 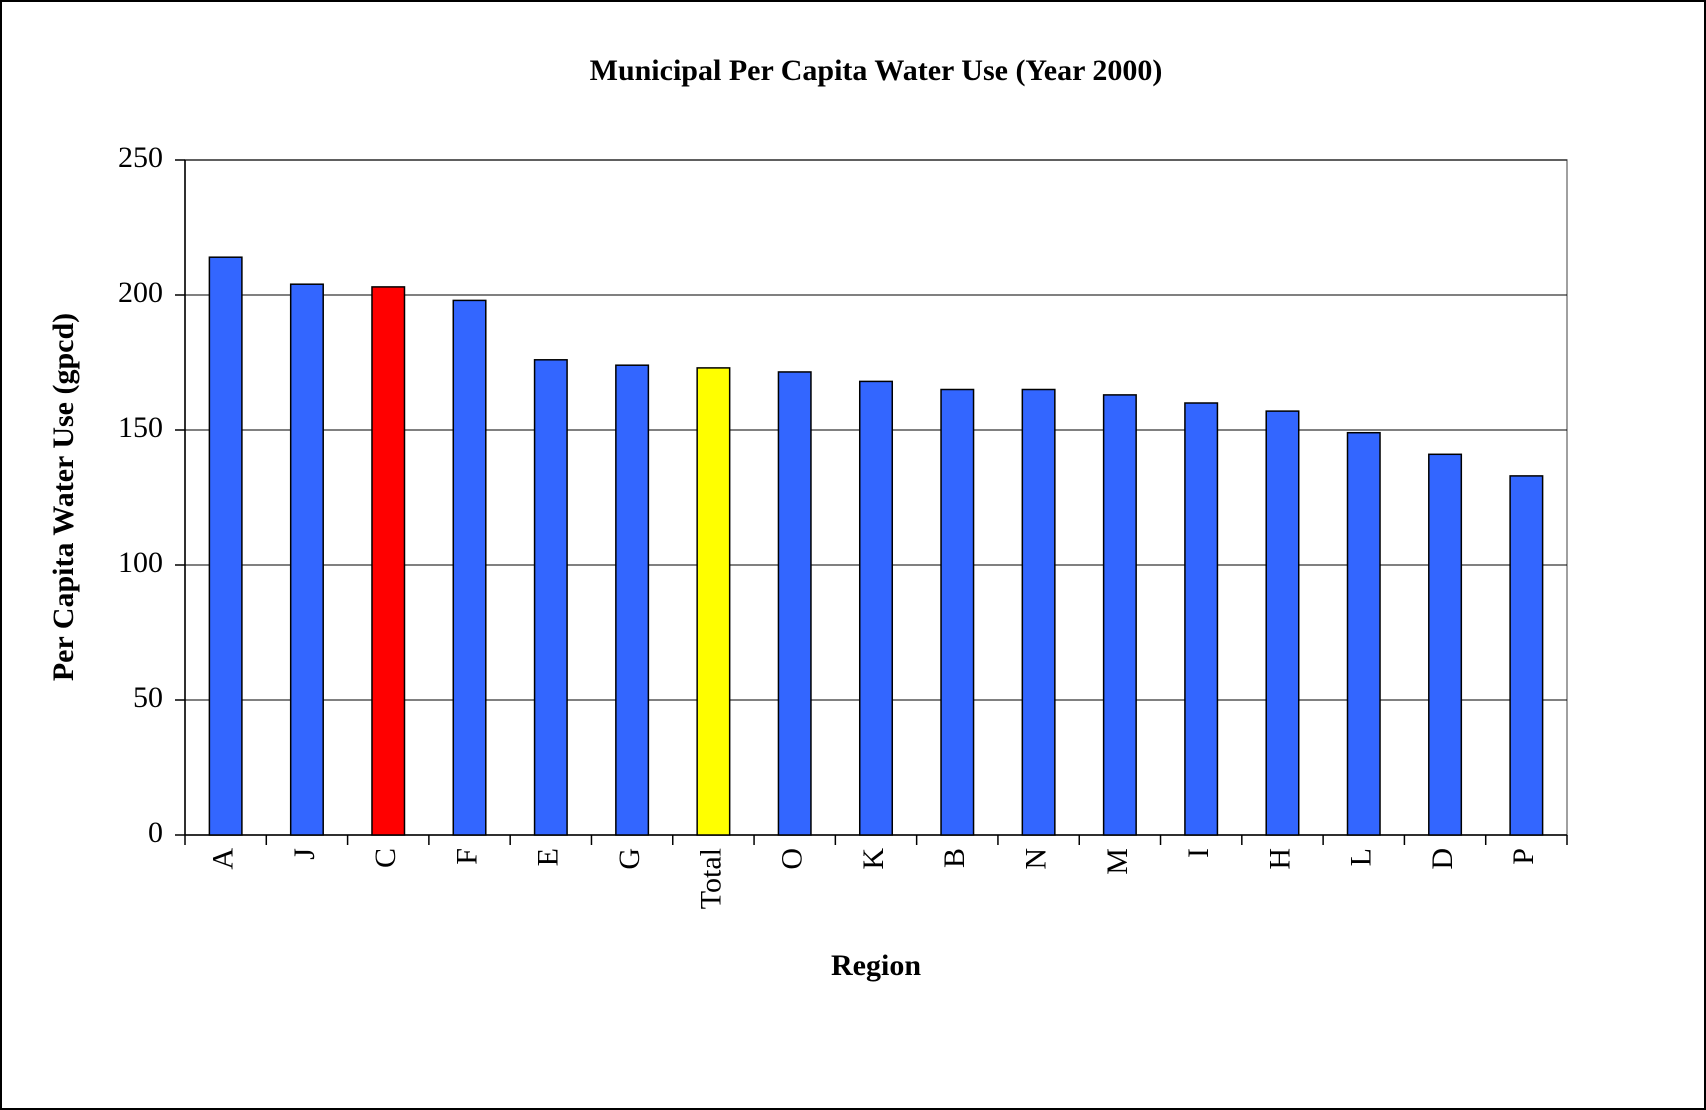 I want to click on x-tick-label: Total, so click(x=710, y=878).